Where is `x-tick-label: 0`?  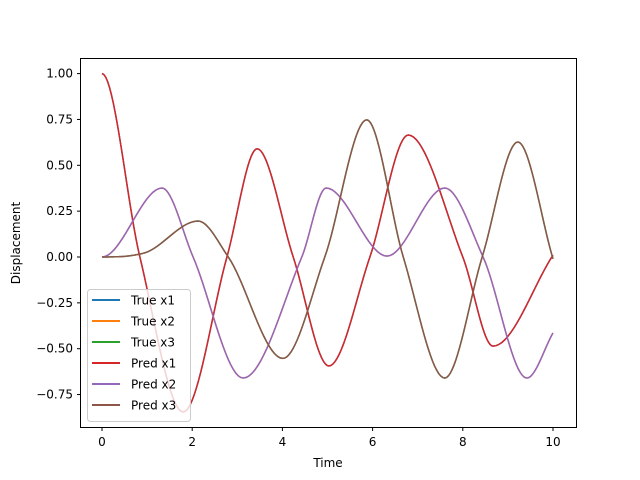 x-tick-label: 0 is located at coordinates (102, 442).